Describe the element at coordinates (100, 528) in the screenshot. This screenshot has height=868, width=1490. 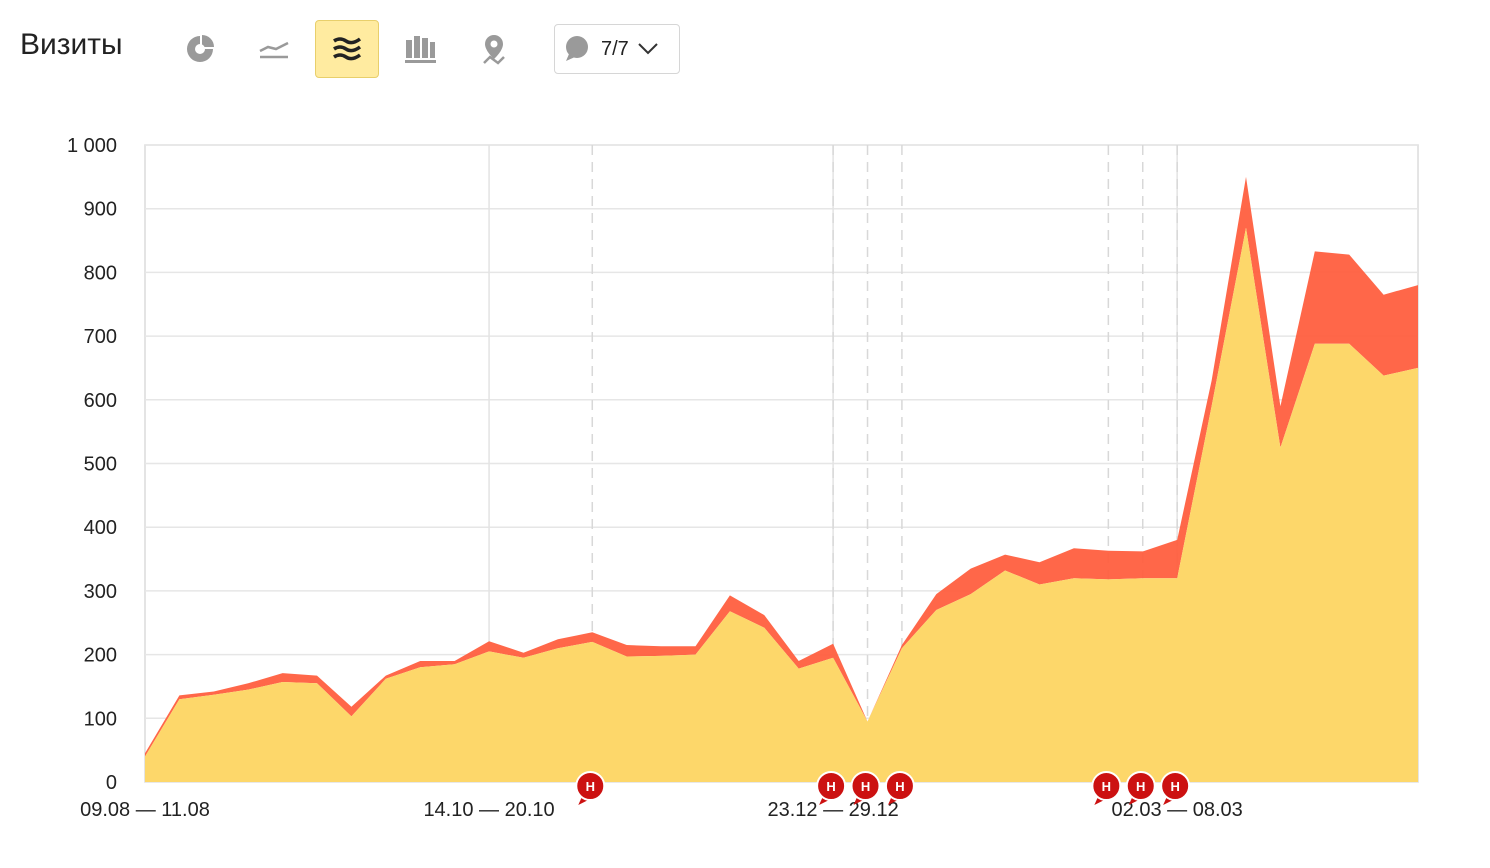
I see `y-tick-label: 400` at that location.